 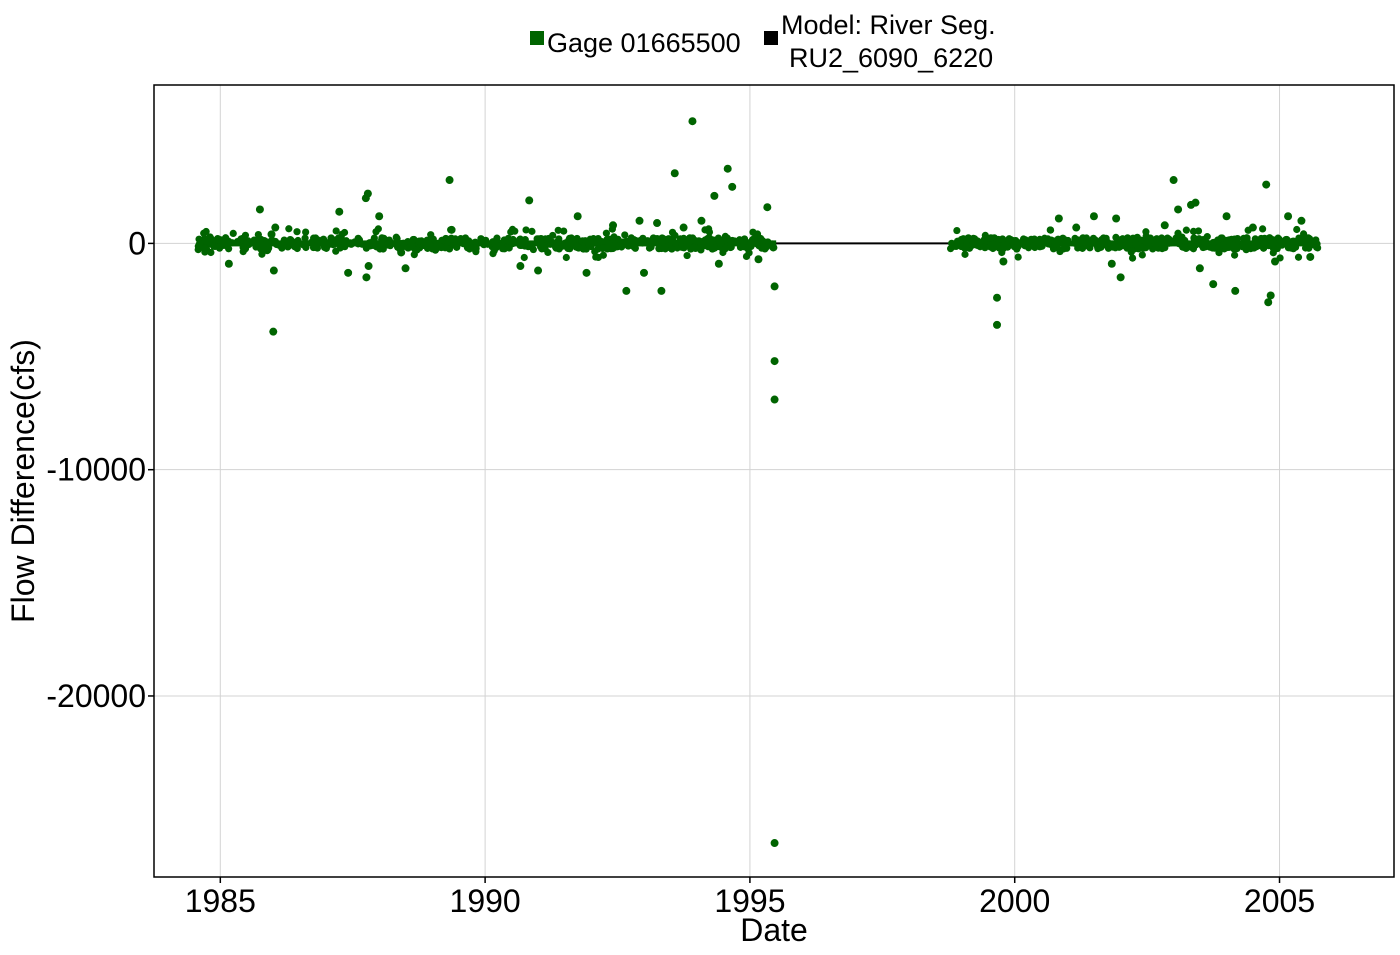 What do you see at coordinates (774, 930) in the screenshot?
I see `x-axis-title: Date` at bounding box center [774, 930].